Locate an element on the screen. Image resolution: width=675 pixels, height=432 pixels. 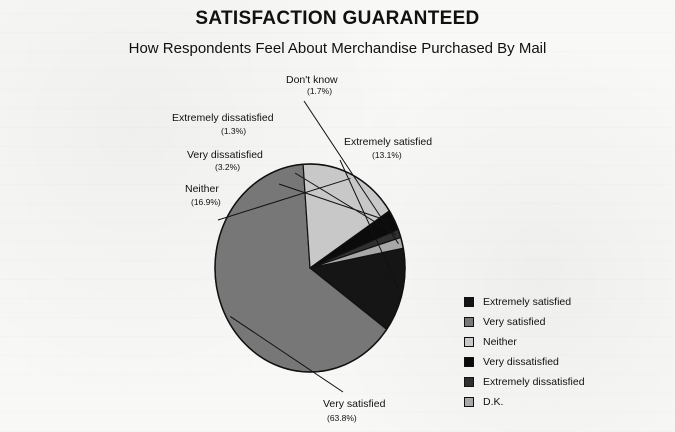
callout-very-dissatisfied-value: (3.2%) is located at coordinates (227, 167).